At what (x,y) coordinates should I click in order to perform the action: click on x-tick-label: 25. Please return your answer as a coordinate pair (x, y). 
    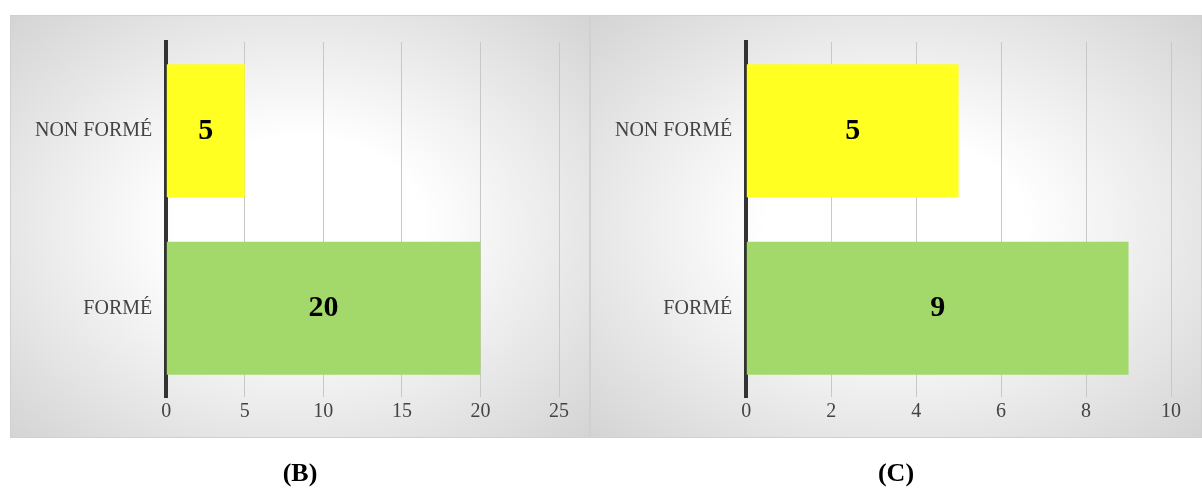
    Looking at the image, I should click on (559, 410).